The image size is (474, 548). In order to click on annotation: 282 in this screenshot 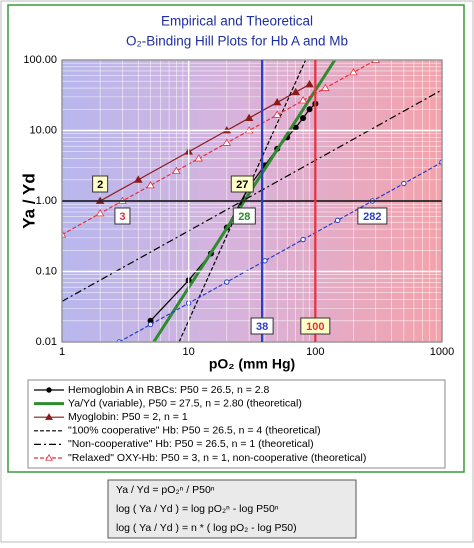, I will do `click(372, 217)`.